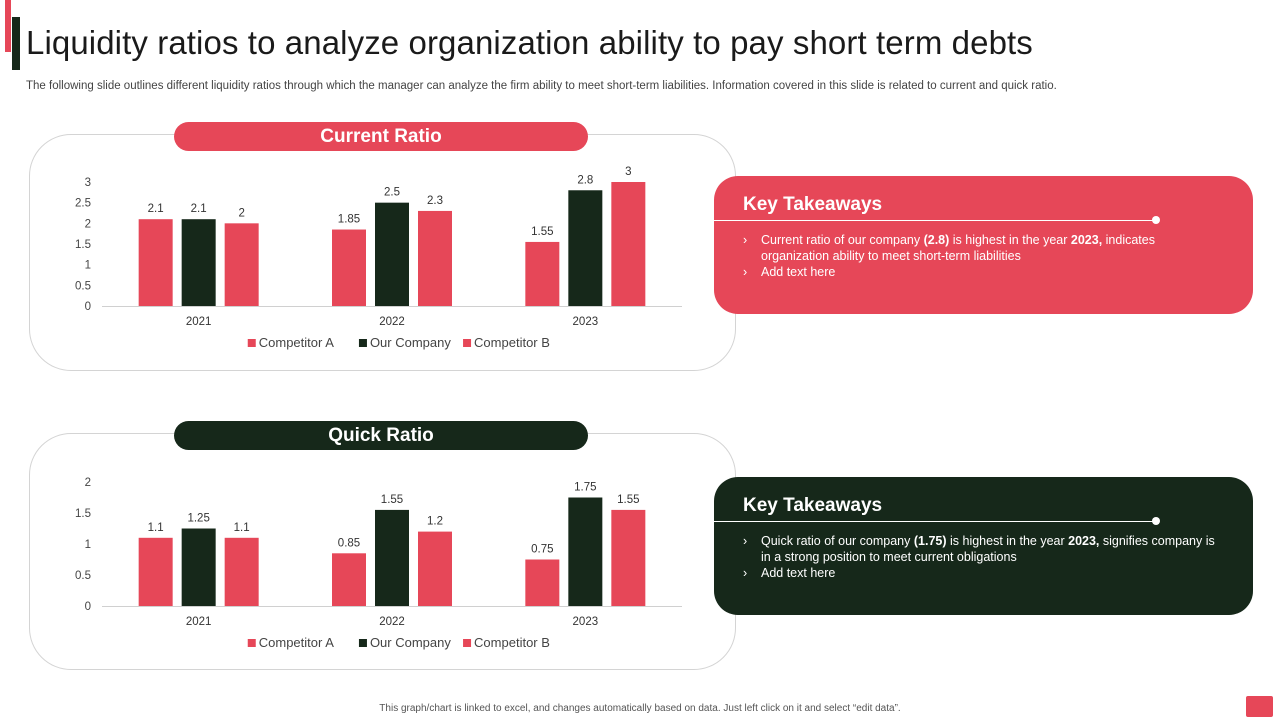  What do you see at coordinates (349, 220) in the screenshot?
I see `bar-value-label: 1.85` at bounding box center [349, 220].